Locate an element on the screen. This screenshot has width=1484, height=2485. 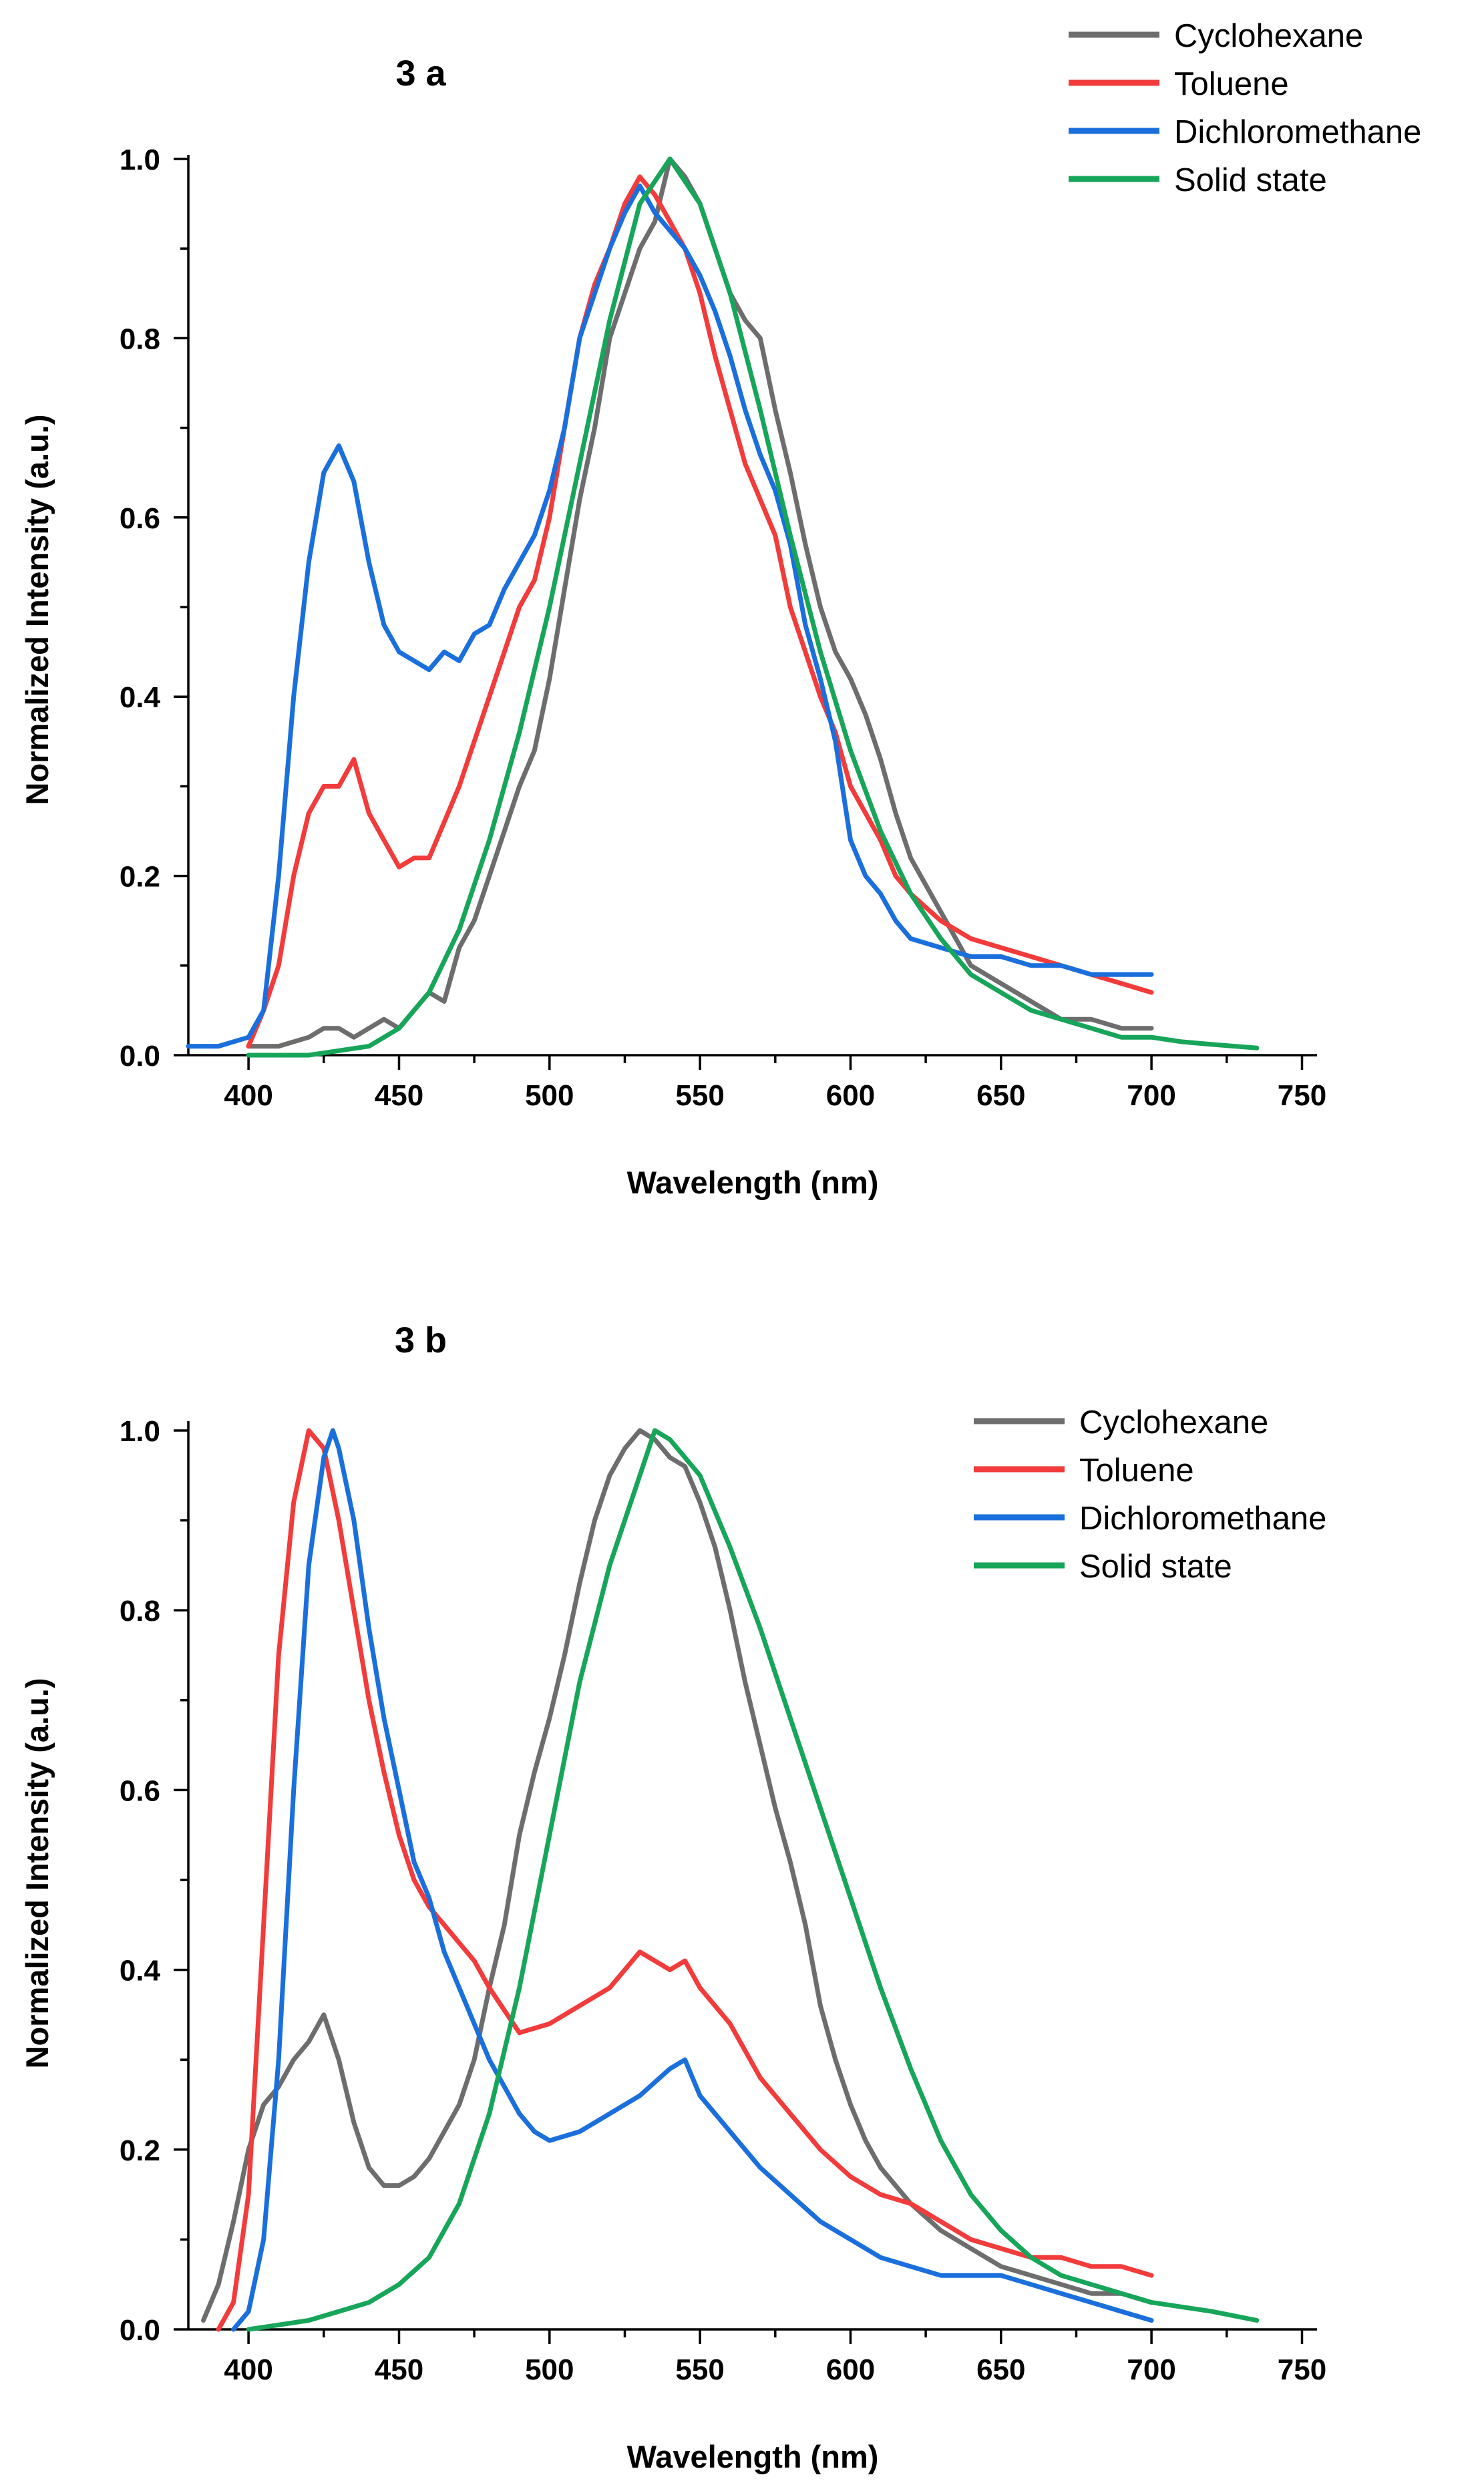
chart-title: 3 a is located at coordinates (420, 73).